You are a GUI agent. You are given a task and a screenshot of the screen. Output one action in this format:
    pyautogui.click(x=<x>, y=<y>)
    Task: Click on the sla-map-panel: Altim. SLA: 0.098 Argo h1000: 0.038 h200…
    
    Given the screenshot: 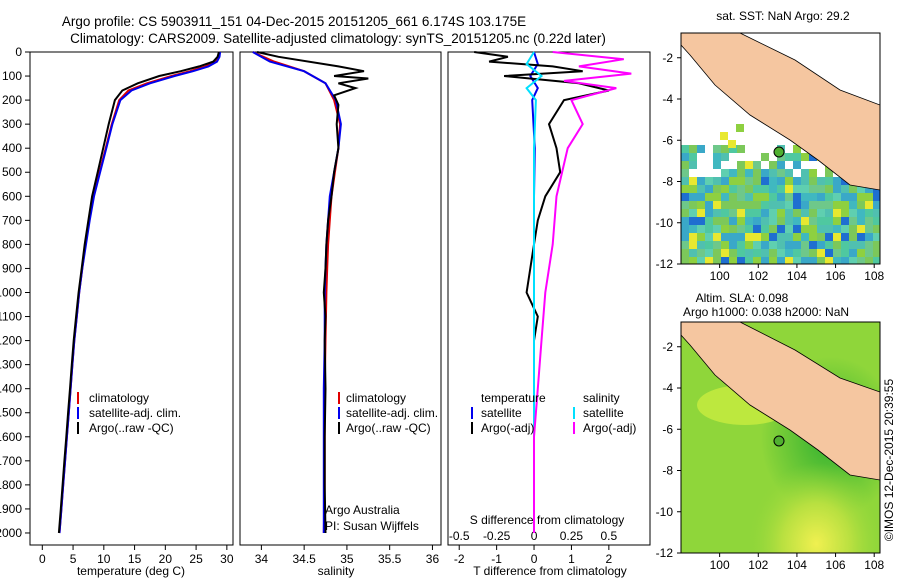 What is the action you would take?
    pyautogui.click(x=770, y=431)
    